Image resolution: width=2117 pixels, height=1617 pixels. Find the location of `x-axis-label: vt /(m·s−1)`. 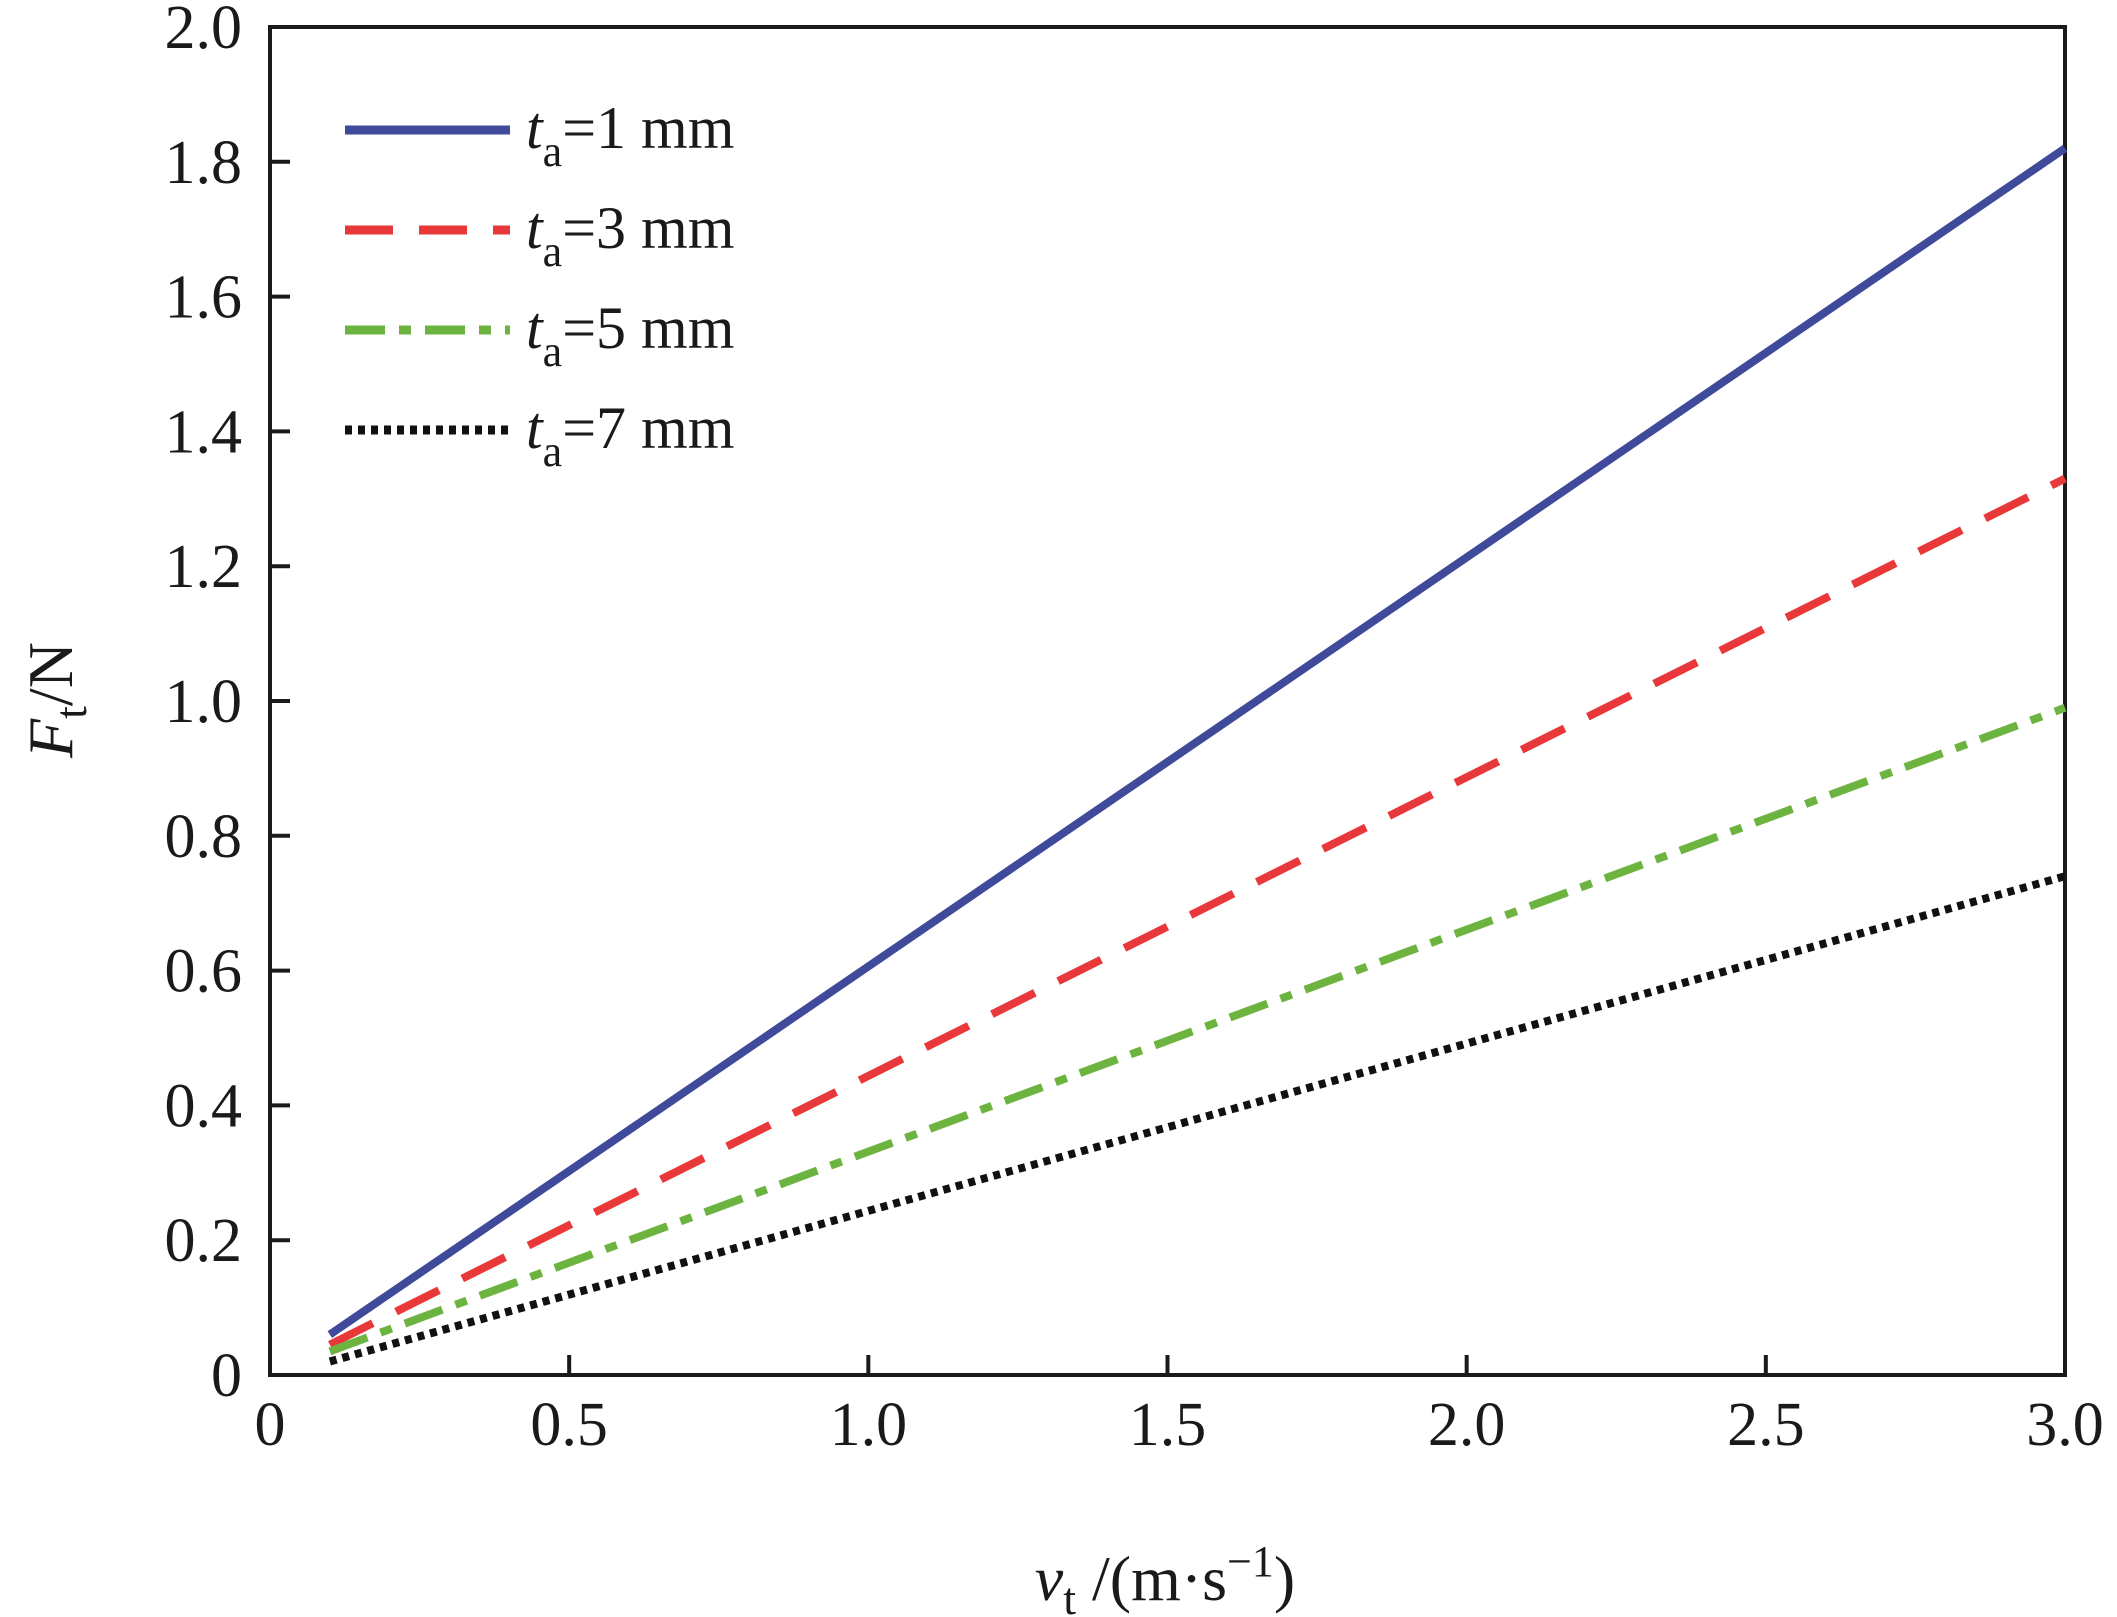

x-axis-label: vt /(m·s−1) is located at coordinates (1165, 1577).